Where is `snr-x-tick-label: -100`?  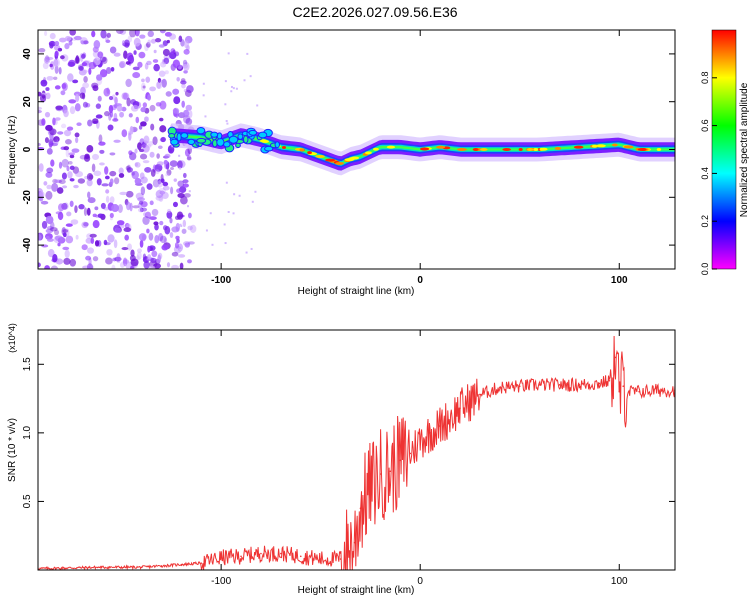
snr-x-tick-label: -100 is located at coordinates (221, 581).